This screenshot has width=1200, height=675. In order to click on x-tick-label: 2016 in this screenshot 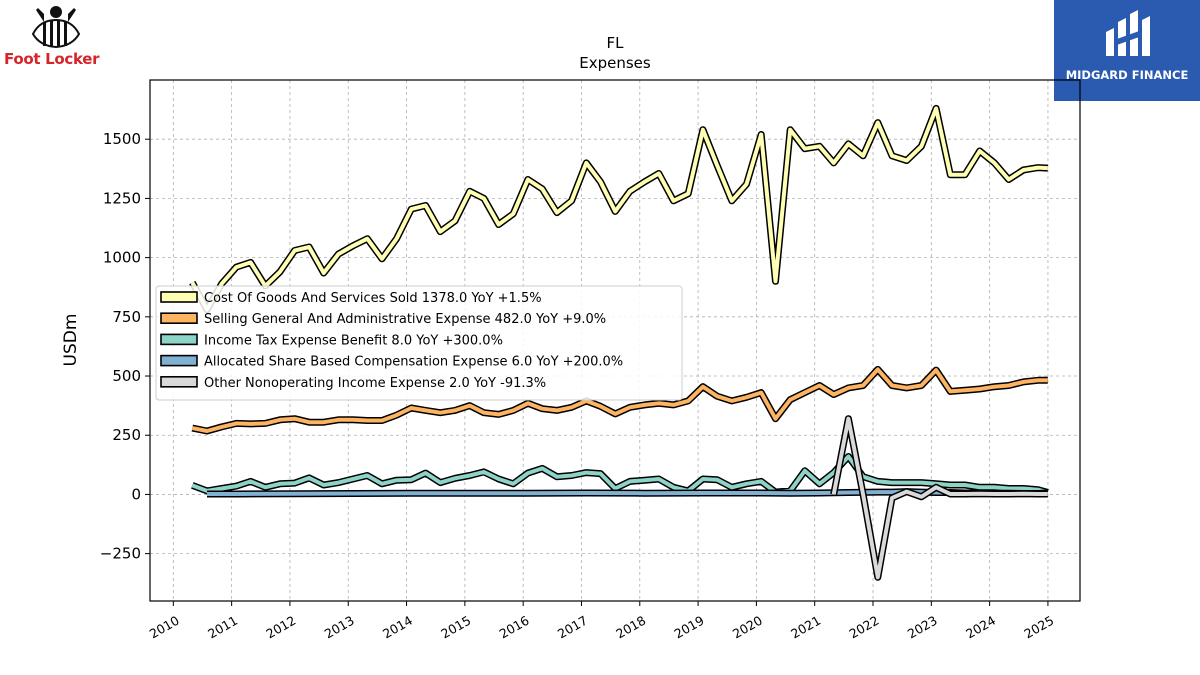, I will do `click(514, 627)`.